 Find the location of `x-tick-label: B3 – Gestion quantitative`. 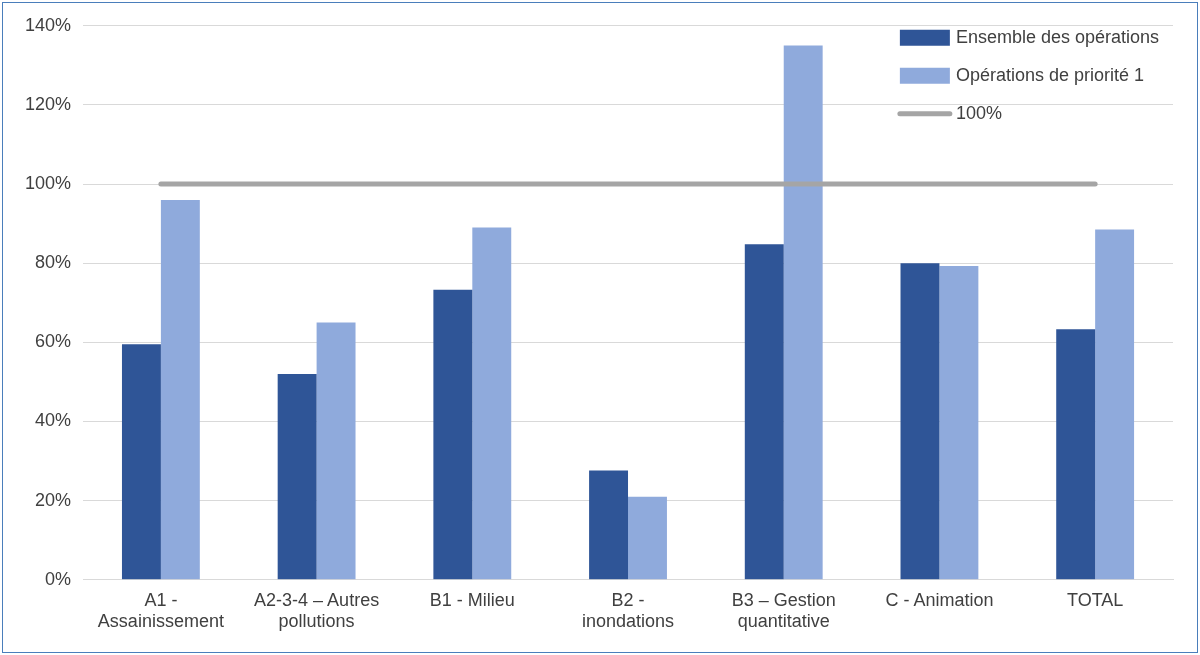

x-tick-label: B3 – Gestion quantitative is located at coordinates (783, 610).